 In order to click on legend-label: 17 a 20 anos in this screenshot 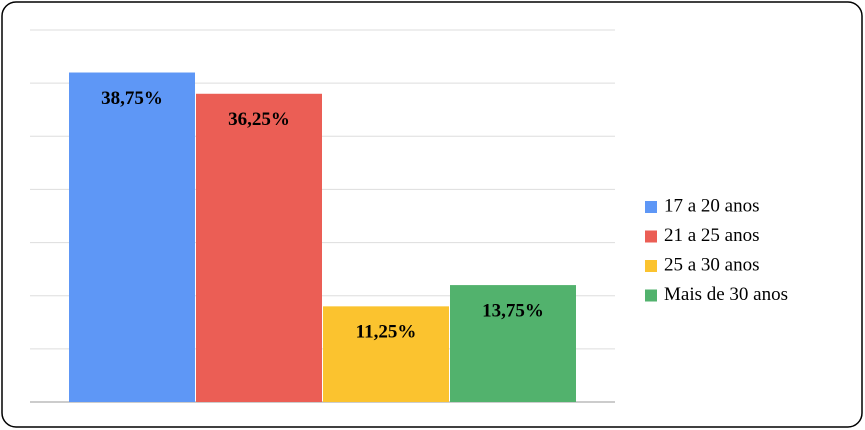, I will do `click(712, 205)`.